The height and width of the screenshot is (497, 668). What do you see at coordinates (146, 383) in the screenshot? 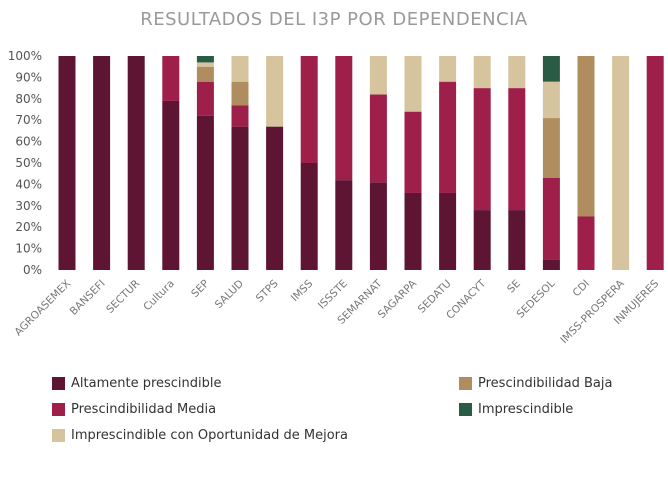
I see `legend-label-altamente: Altamente prescindible` at bounding box center [146, 383].